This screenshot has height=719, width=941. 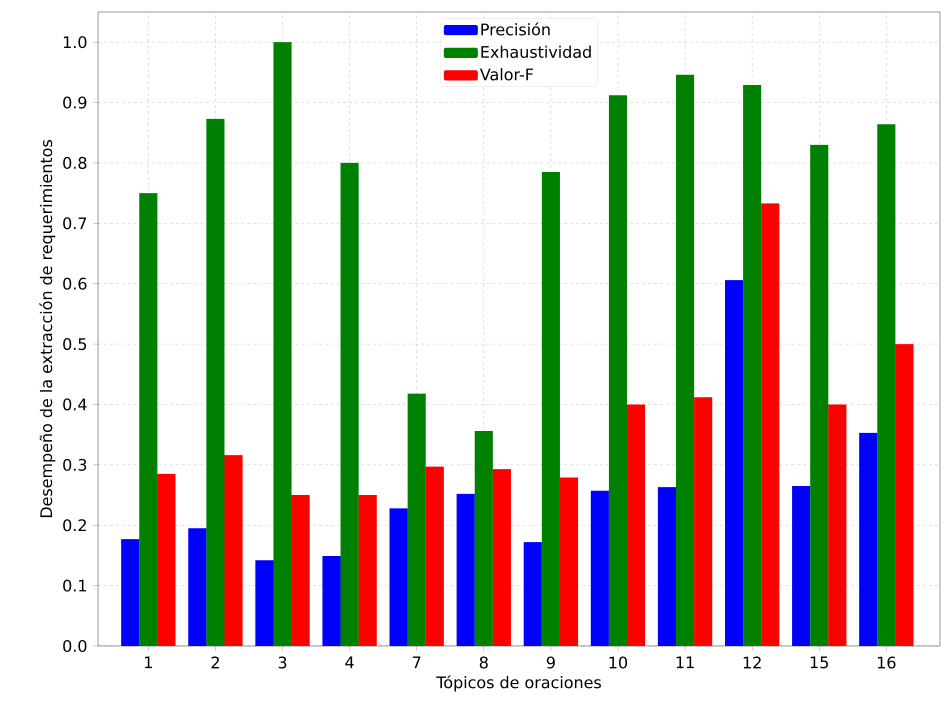 What do you see at coordinates (75, 404) in the screenshot?
I see `y-tick-label: 0.4` at bounding box center [75, 404].